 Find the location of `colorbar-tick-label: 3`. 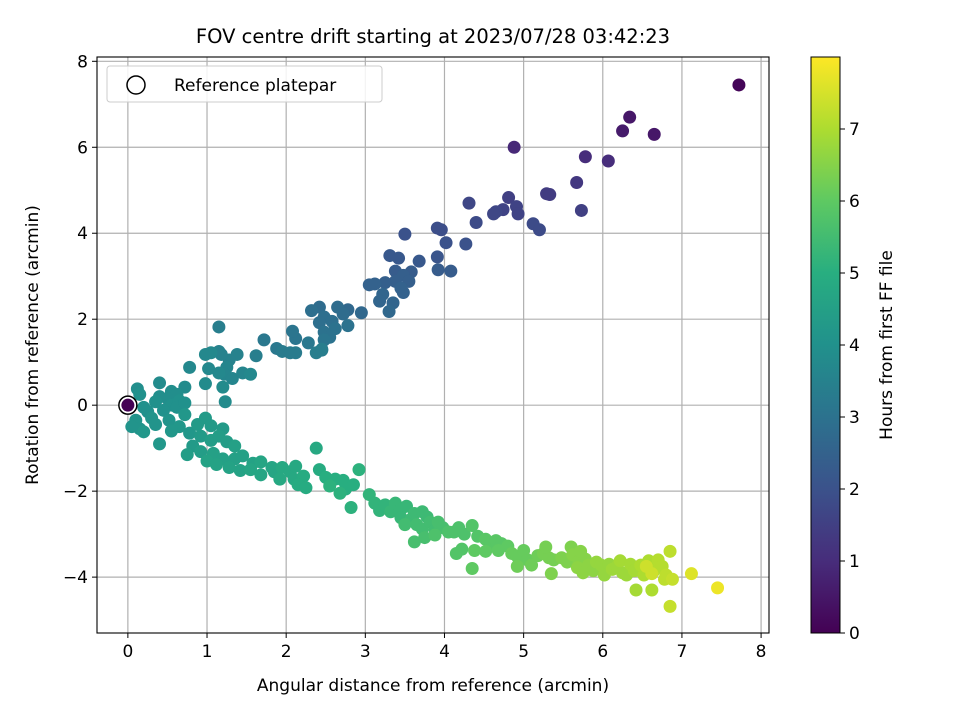

colorbar-tick-label: 3 is located at coordinates (854, 418).